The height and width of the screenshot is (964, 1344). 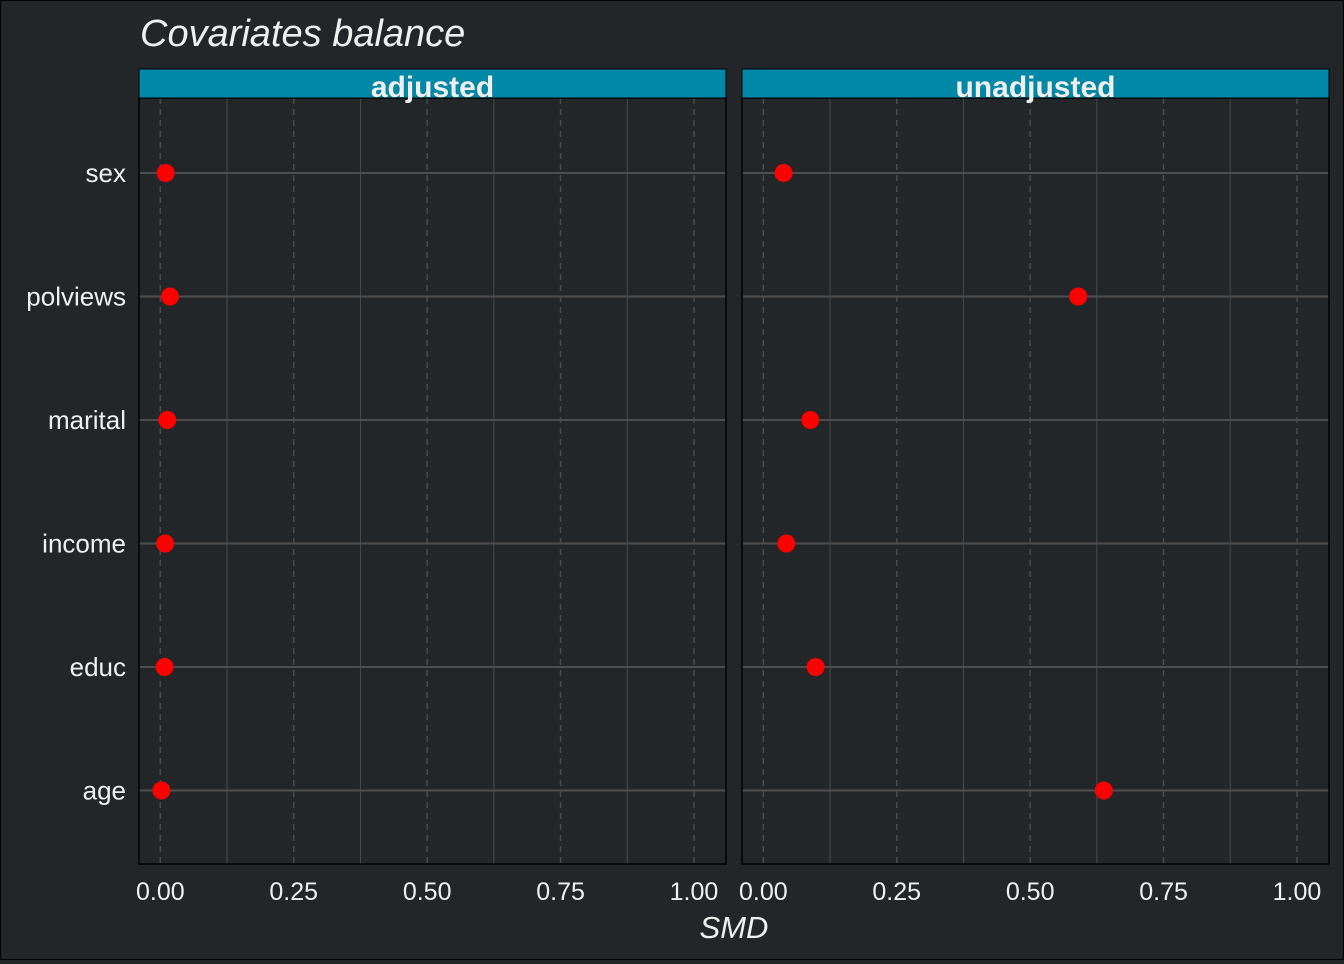 I want to click on y-tick-label: marital, so click(x=87, y=420).